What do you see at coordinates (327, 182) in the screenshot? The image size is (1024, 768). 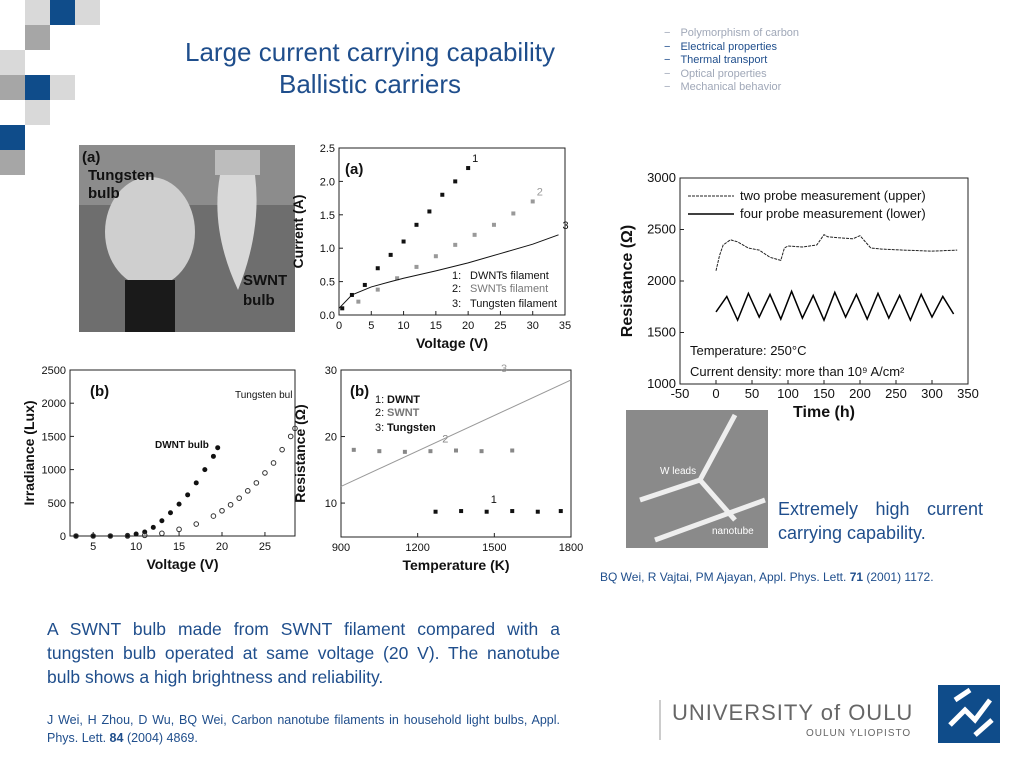 I see `y-tick-label: 2.0` at bounding box center [327, 182].